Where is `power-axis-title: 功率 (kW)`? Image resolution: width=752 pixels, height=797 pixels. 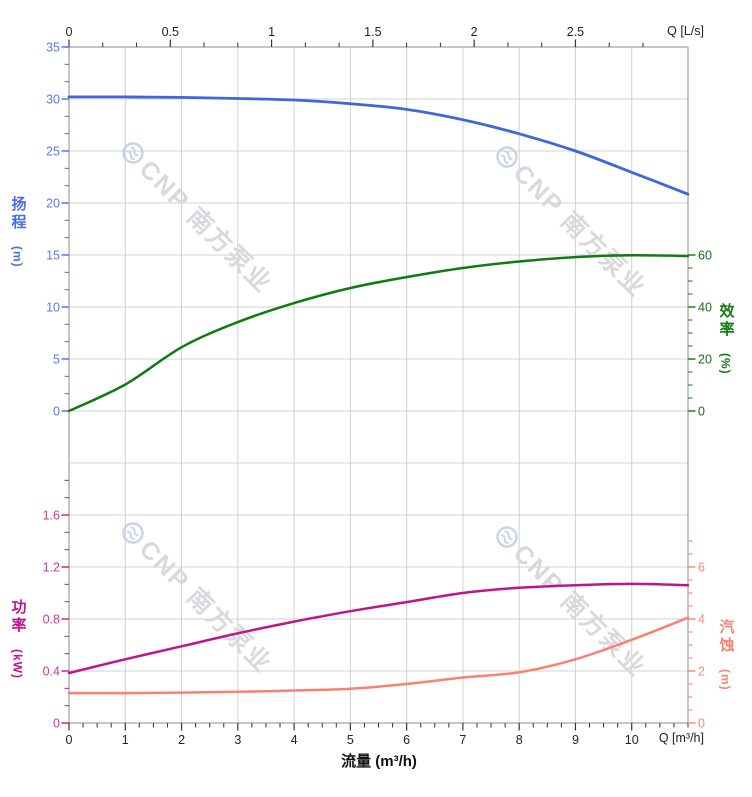 power-axis-title: 功率 (kW) is located at coordinates (18, 639).